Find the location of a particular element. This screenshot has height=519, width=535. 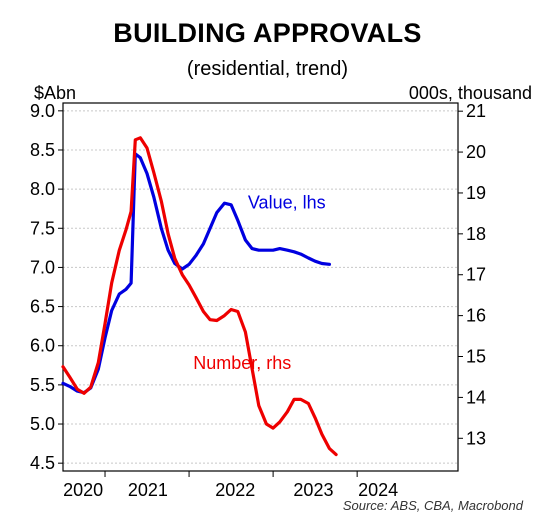

left-tick-label: 5.5 is located at coordinates (42, 385).